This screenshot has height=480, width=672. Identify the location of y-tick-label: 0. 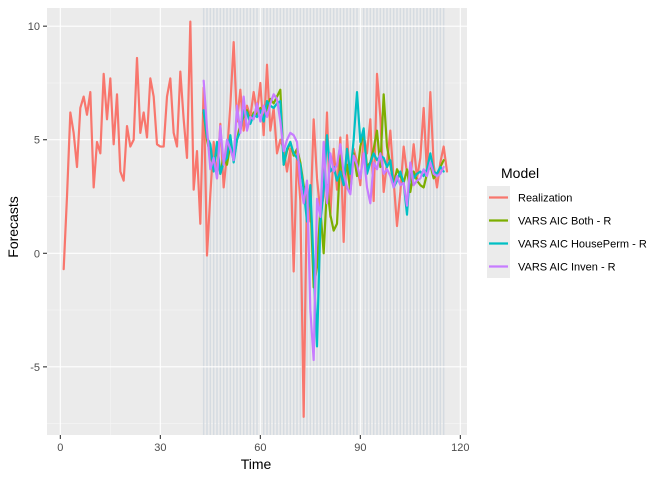
(37, 254).